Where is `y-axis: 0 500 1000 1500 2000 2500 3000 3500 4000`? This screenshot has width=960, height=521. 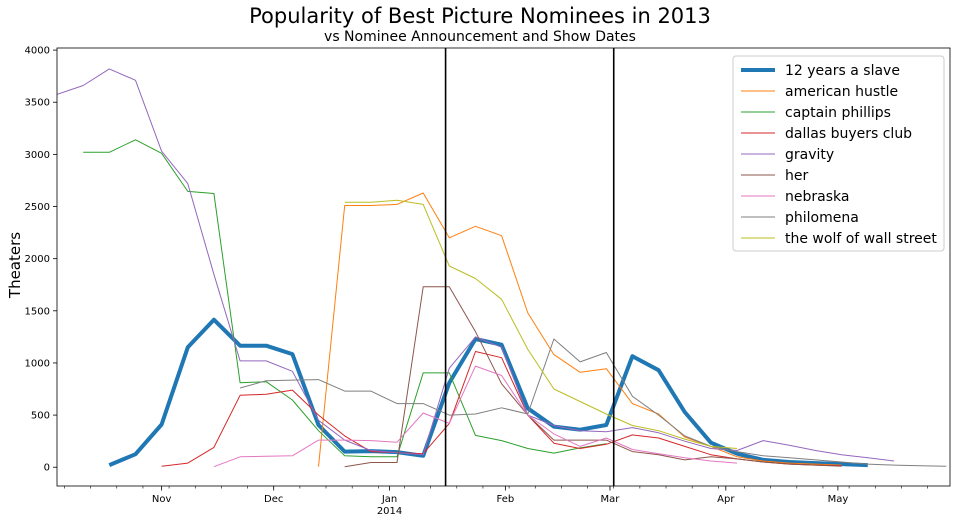 y-axis: 0 500 1000 1500 2000 2500 3000 3500 4000 is located at coordinates (41, 260).